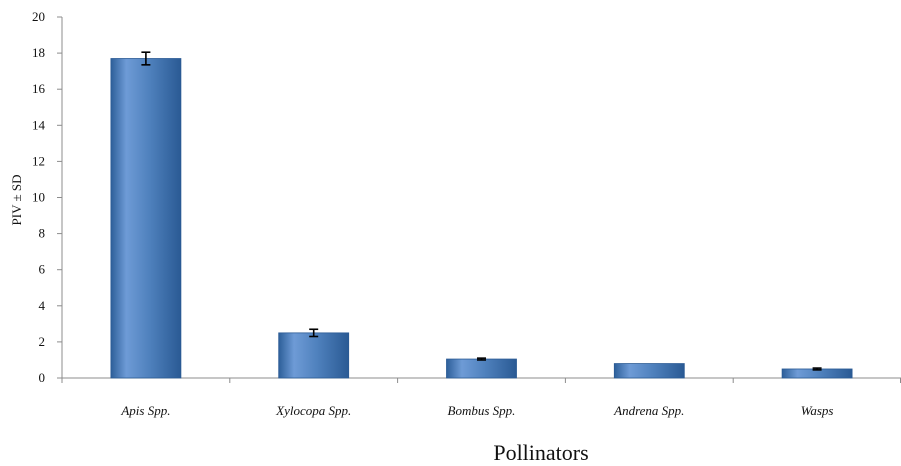  I want to click on y-tick-label: 10, so click(38, 197).